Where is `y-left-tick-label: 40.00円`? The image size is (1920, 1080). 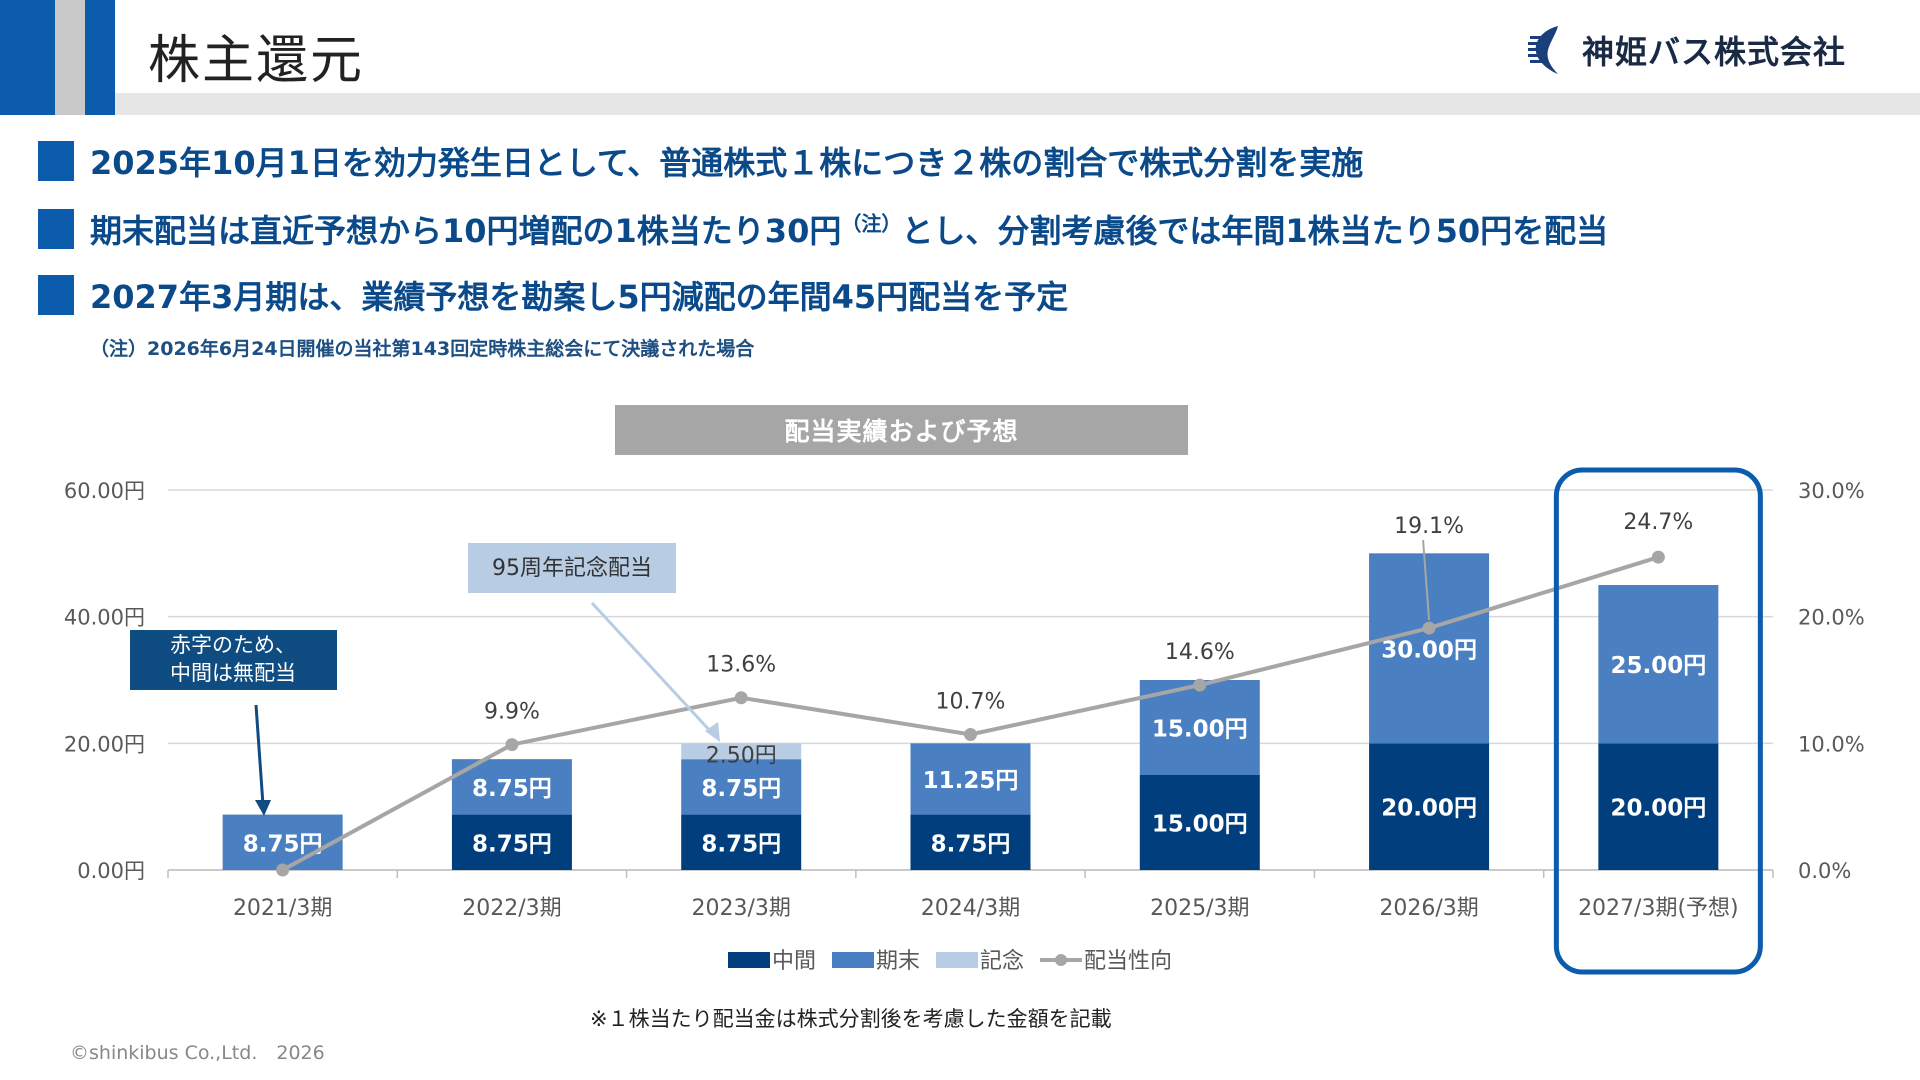
y-left-tick-label: 40.00円 is located at coordinates (104, 618).